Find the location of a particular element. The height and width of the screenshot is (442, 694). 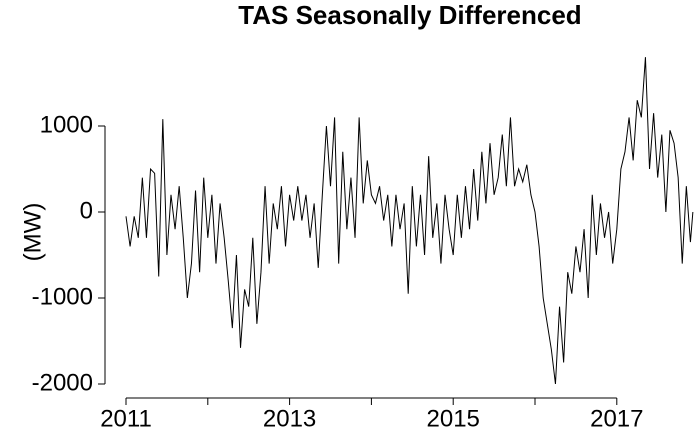

y-tick-label: -1000 is located at coordinates (62, 296).